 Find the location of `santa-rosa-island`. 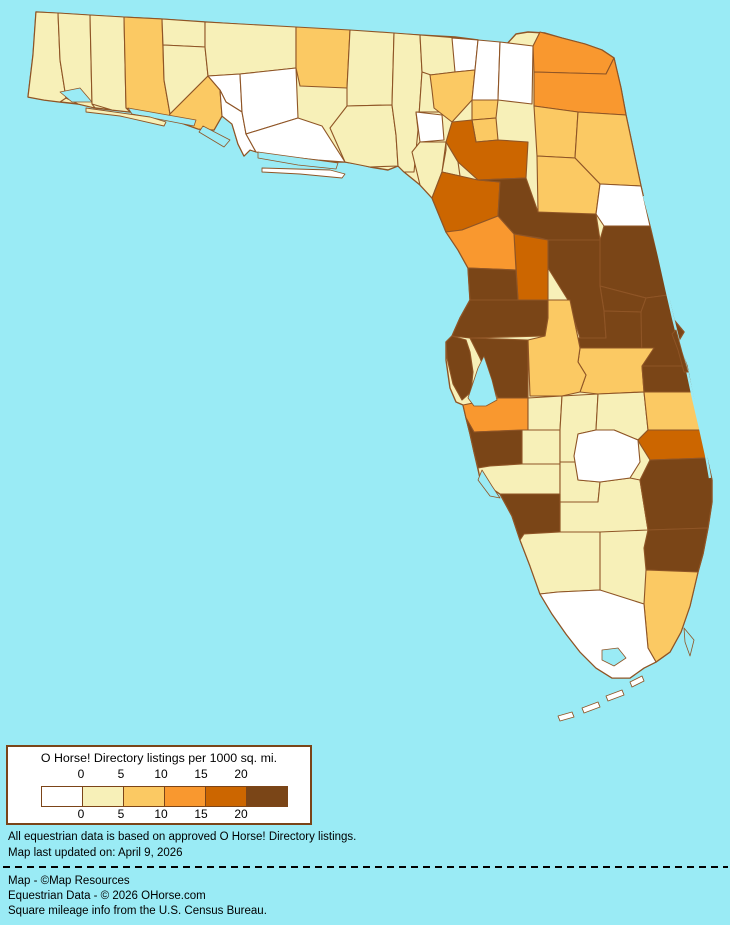

santa-rosa-island is located at coordinates (126, 117).